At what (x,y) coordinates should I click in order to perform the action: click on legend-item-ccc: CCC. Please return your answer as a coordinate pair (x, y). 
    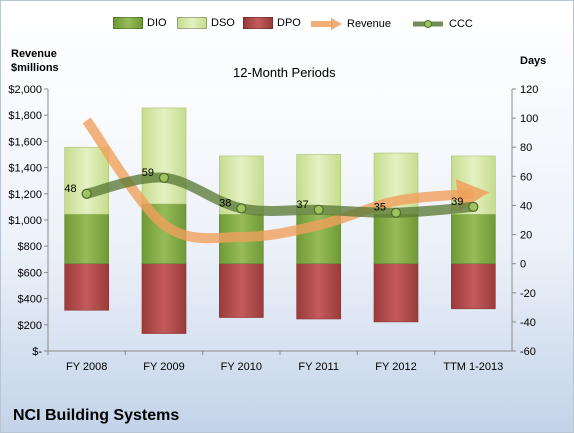
    Looking at the image, I should click on (442, 24).